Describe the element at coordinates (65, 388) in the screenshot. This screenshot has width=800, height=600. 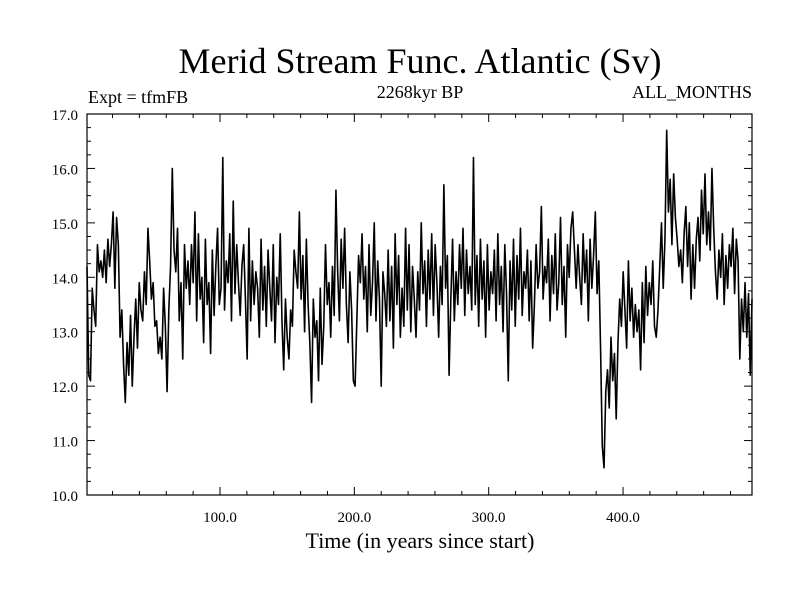
I see `y-tick-label: 12.0` at that location.